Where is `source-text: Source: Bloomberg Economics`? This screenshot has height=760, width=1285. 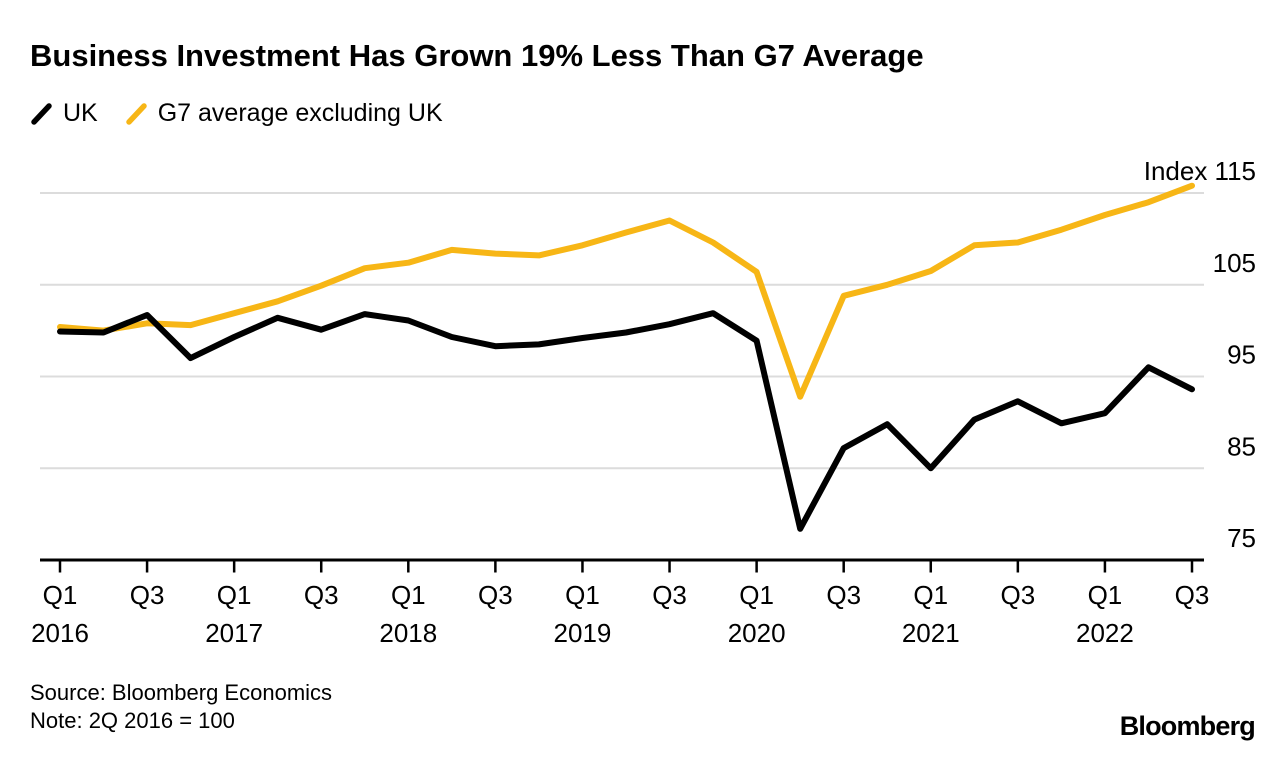 source-text: Source: Bloomberg Economics is located at coordinates (181, 692).